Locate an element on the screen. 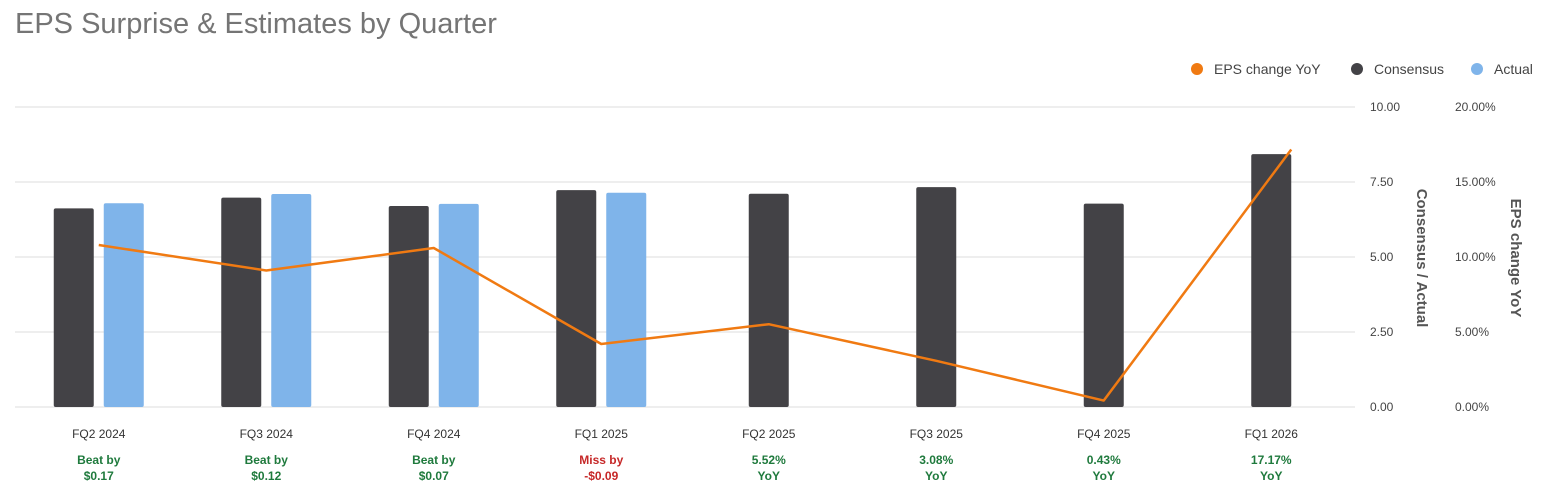 The image size is (1543, 498). x-category-label: FQ3 2025 is located at coordinates (937, 434).